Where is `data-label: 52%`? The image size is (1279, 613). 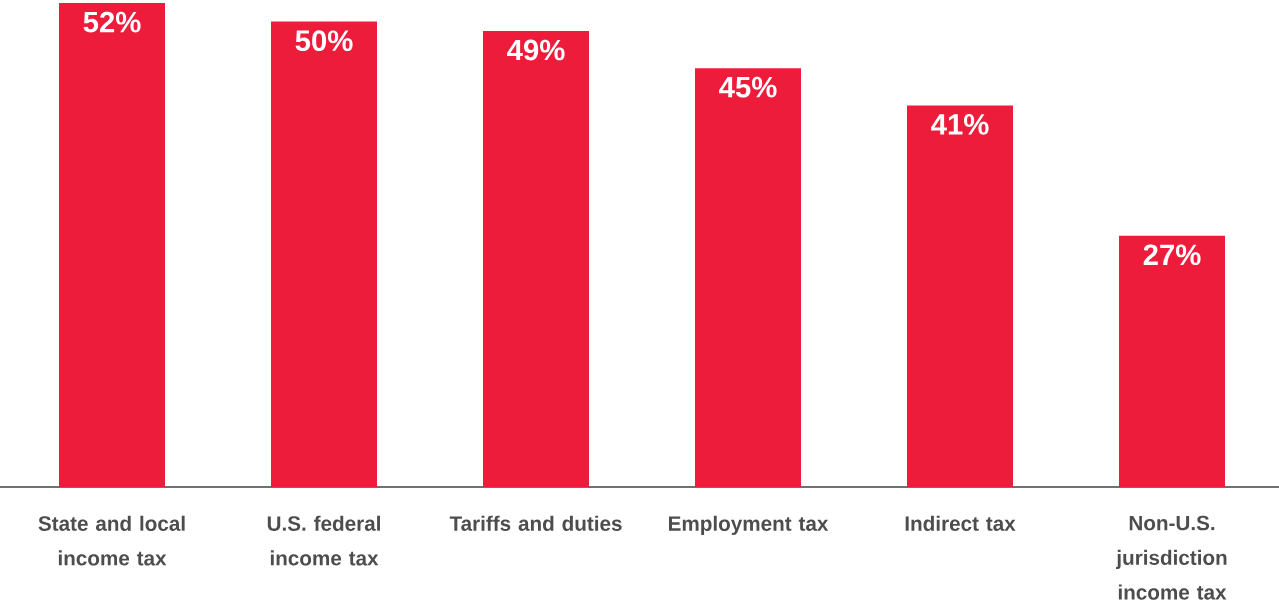 data-label: 52% is located at coordinates (112, 22).